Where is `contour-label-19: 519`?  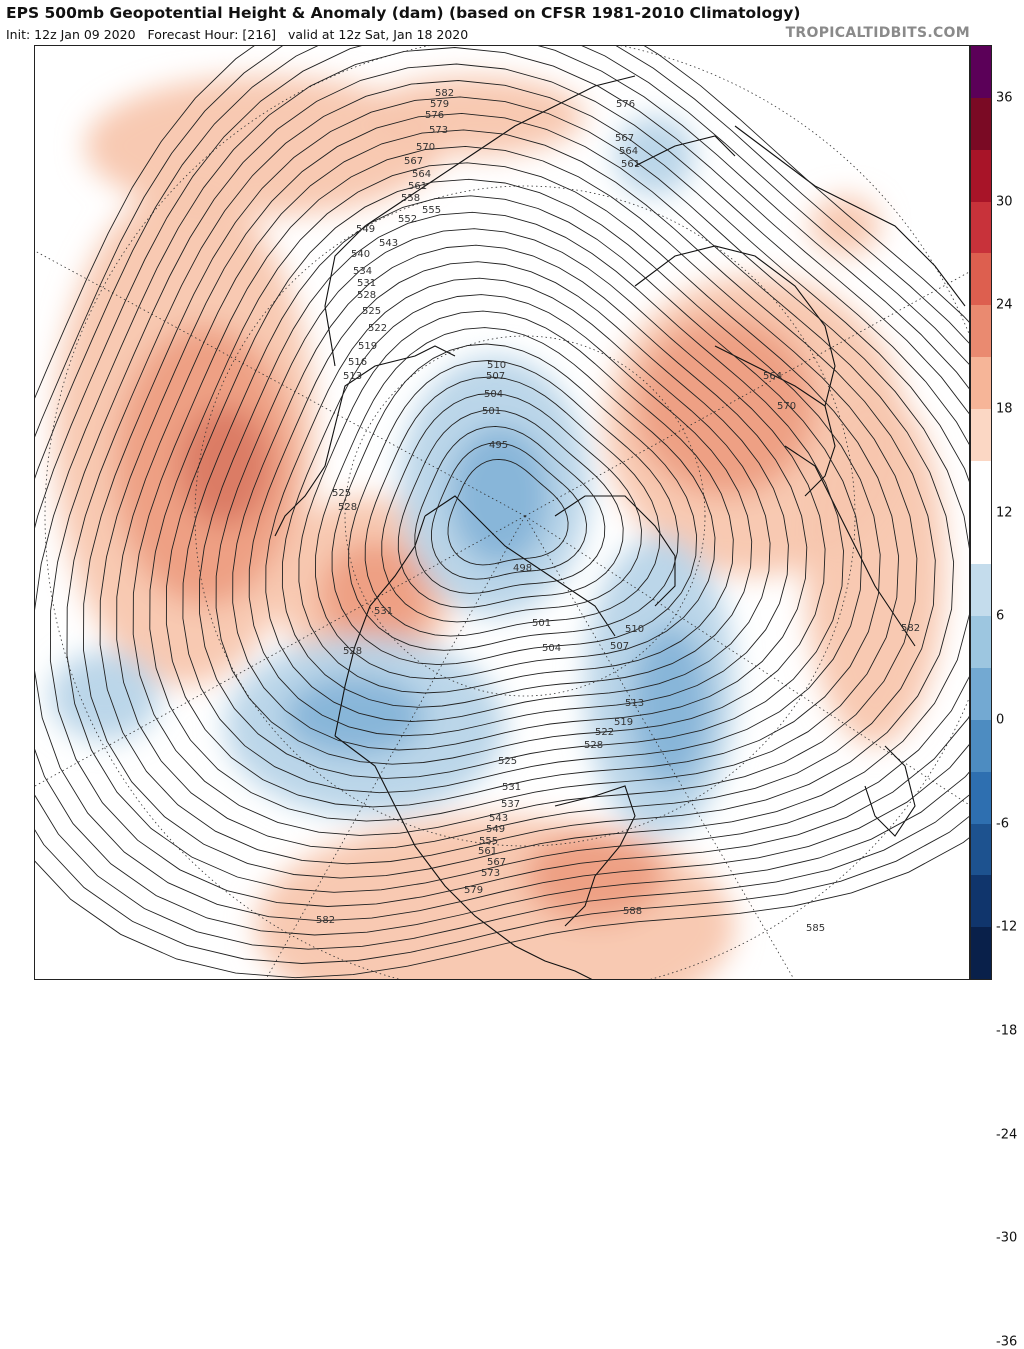
contour-label-19: 519 is located at coordinates (367, 346).